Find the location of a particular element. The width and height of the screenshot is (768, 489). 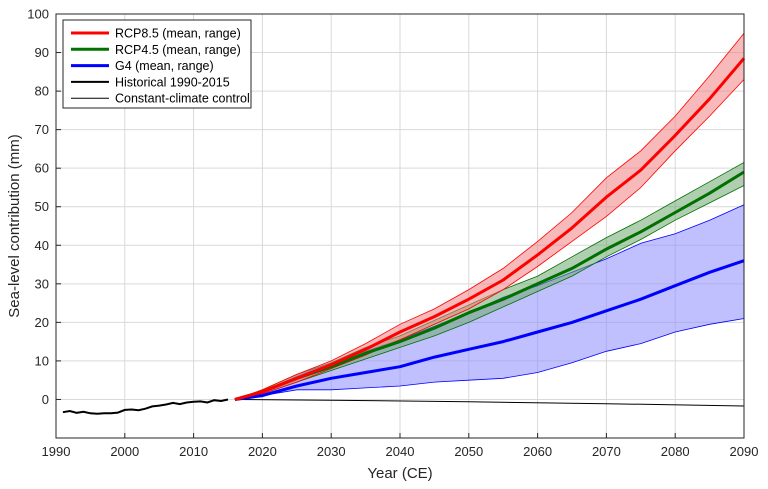

x-tick-label: 2010 is located at coordinates (193, 451).